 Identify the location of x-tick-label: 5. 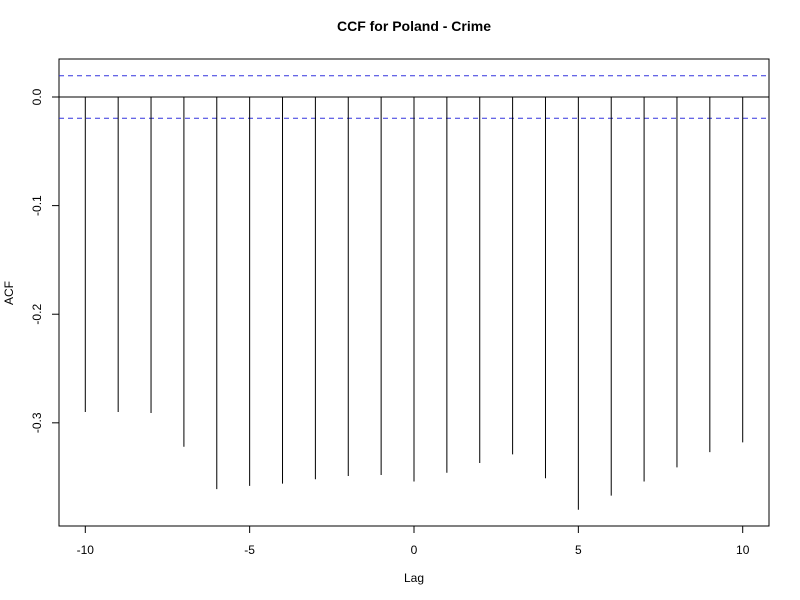
(578, 550).